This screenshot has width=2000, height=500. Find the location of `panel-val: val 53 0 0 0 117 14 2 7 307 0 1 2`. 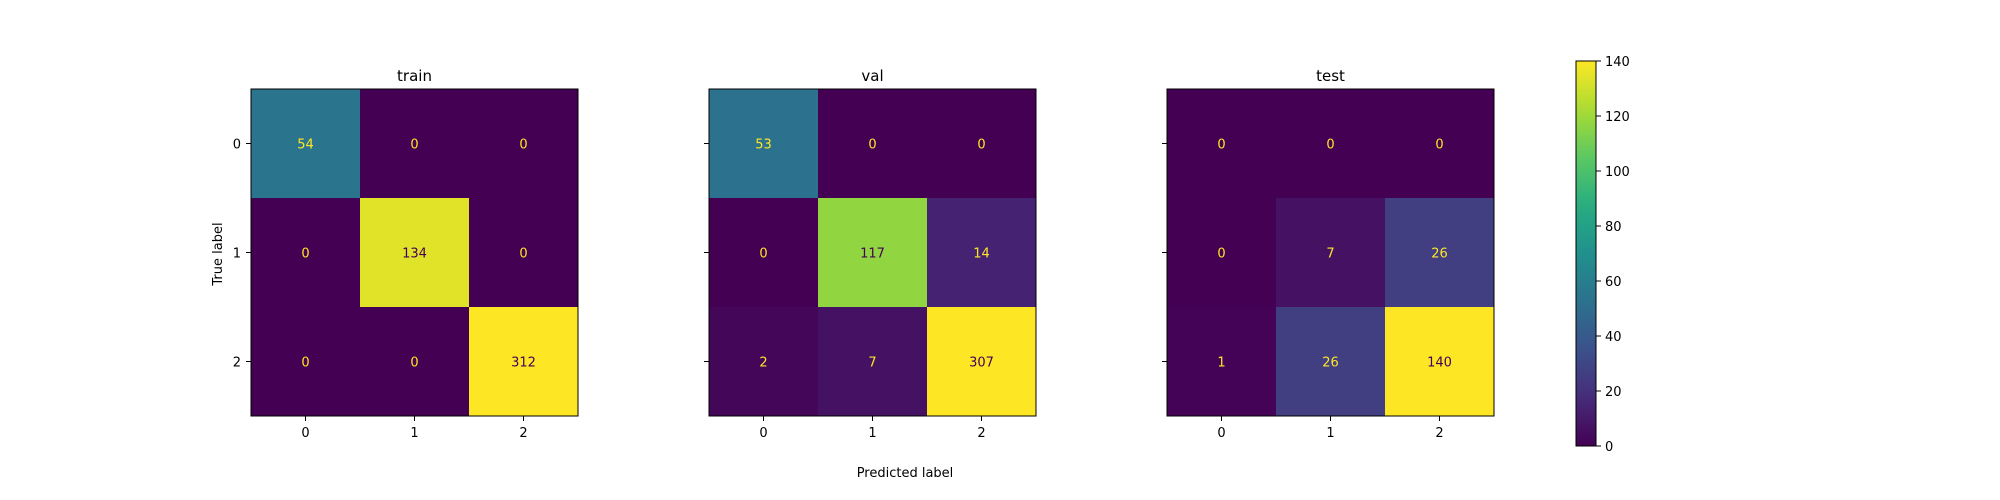

panel-val: val 53 0 0 0 117 14 2 7 307 0 1 2 is located at coordinates (870, 254).